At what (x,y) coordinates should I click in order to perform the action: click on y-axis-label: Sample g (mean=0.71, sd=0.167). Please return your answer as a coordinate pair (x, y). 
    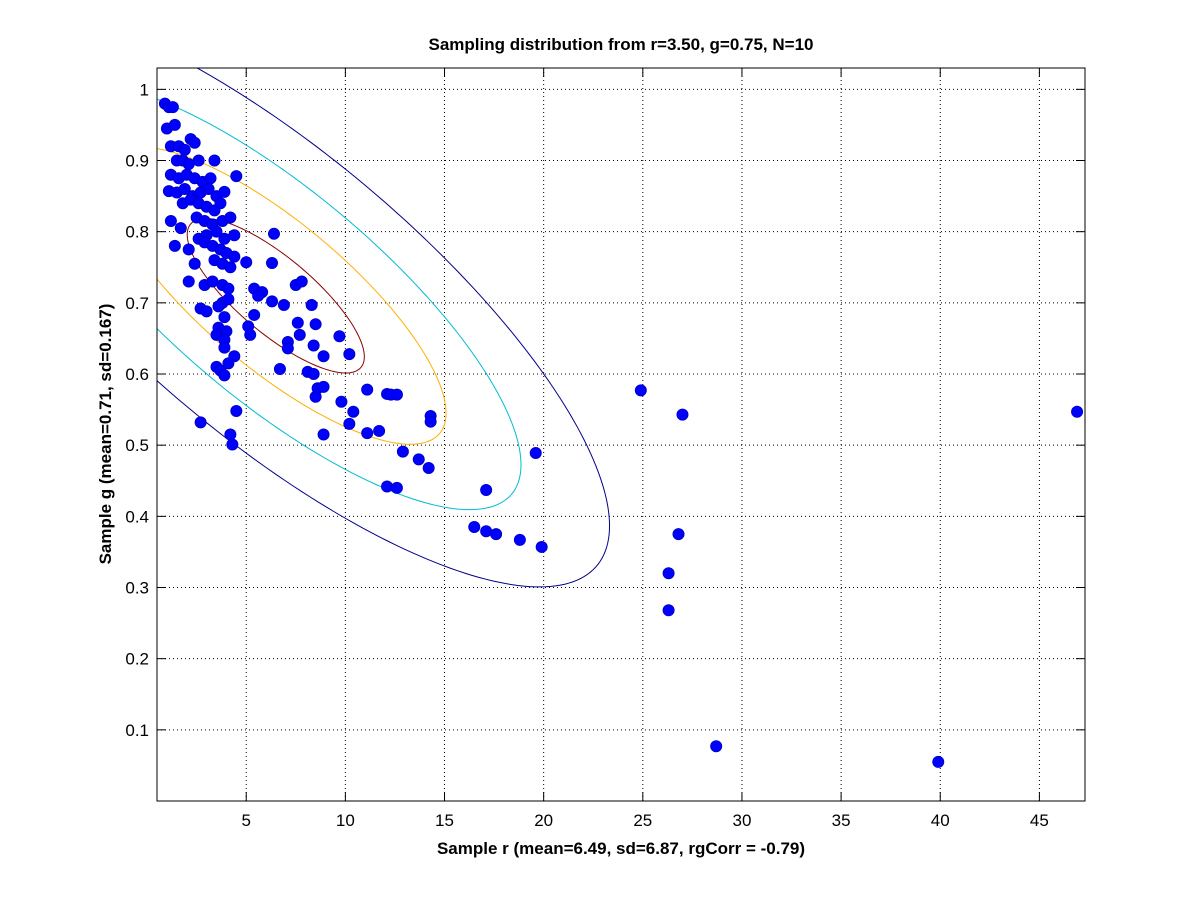
    Looking at the image, I should click on (105, 434).